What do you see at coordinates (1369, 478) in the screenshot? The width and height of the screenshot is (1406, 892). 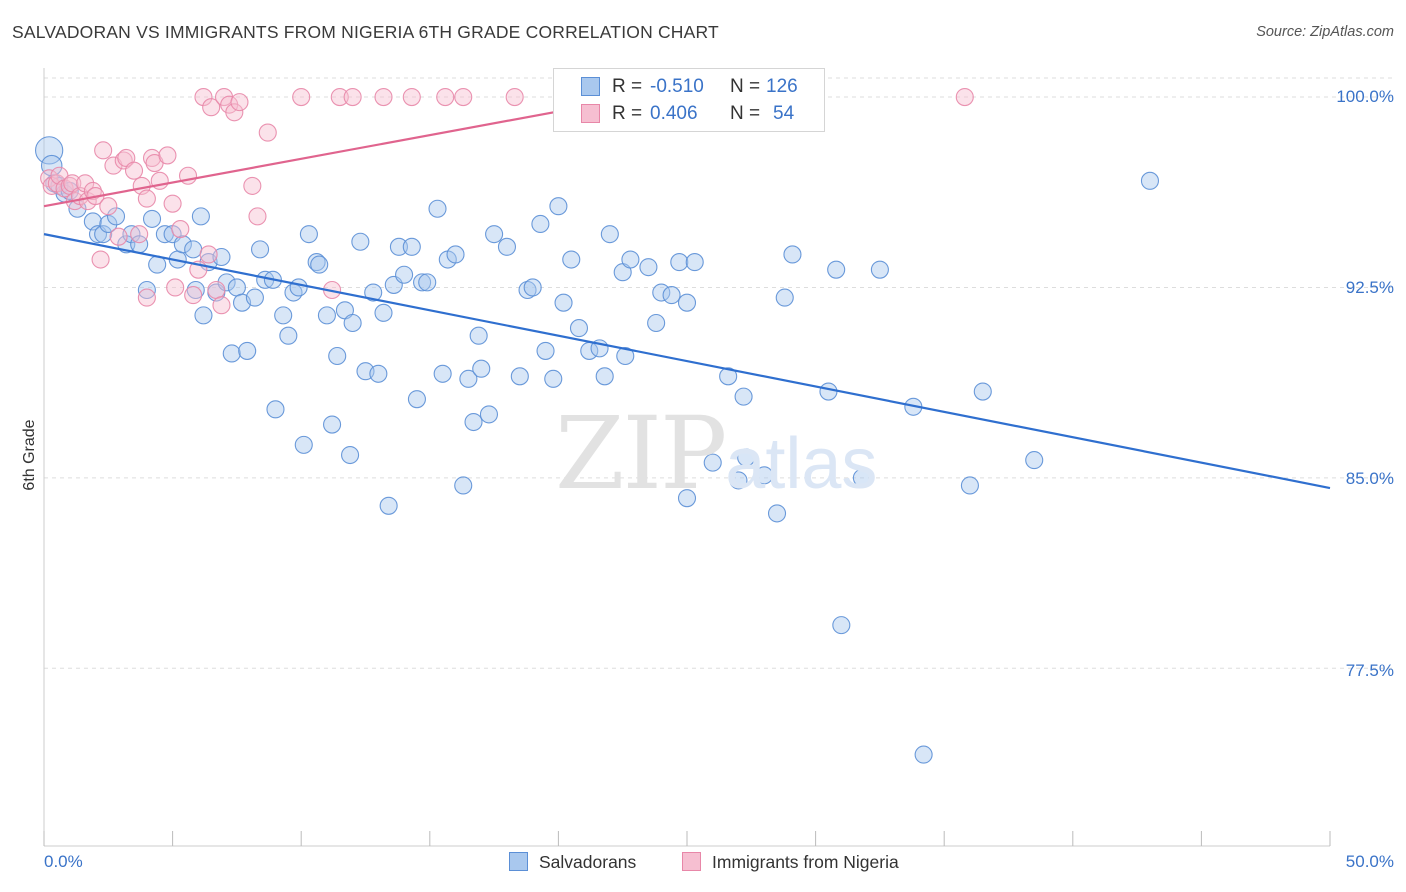 I see `y-tick-label: 85.0%` at bounding box center [1369, 478].